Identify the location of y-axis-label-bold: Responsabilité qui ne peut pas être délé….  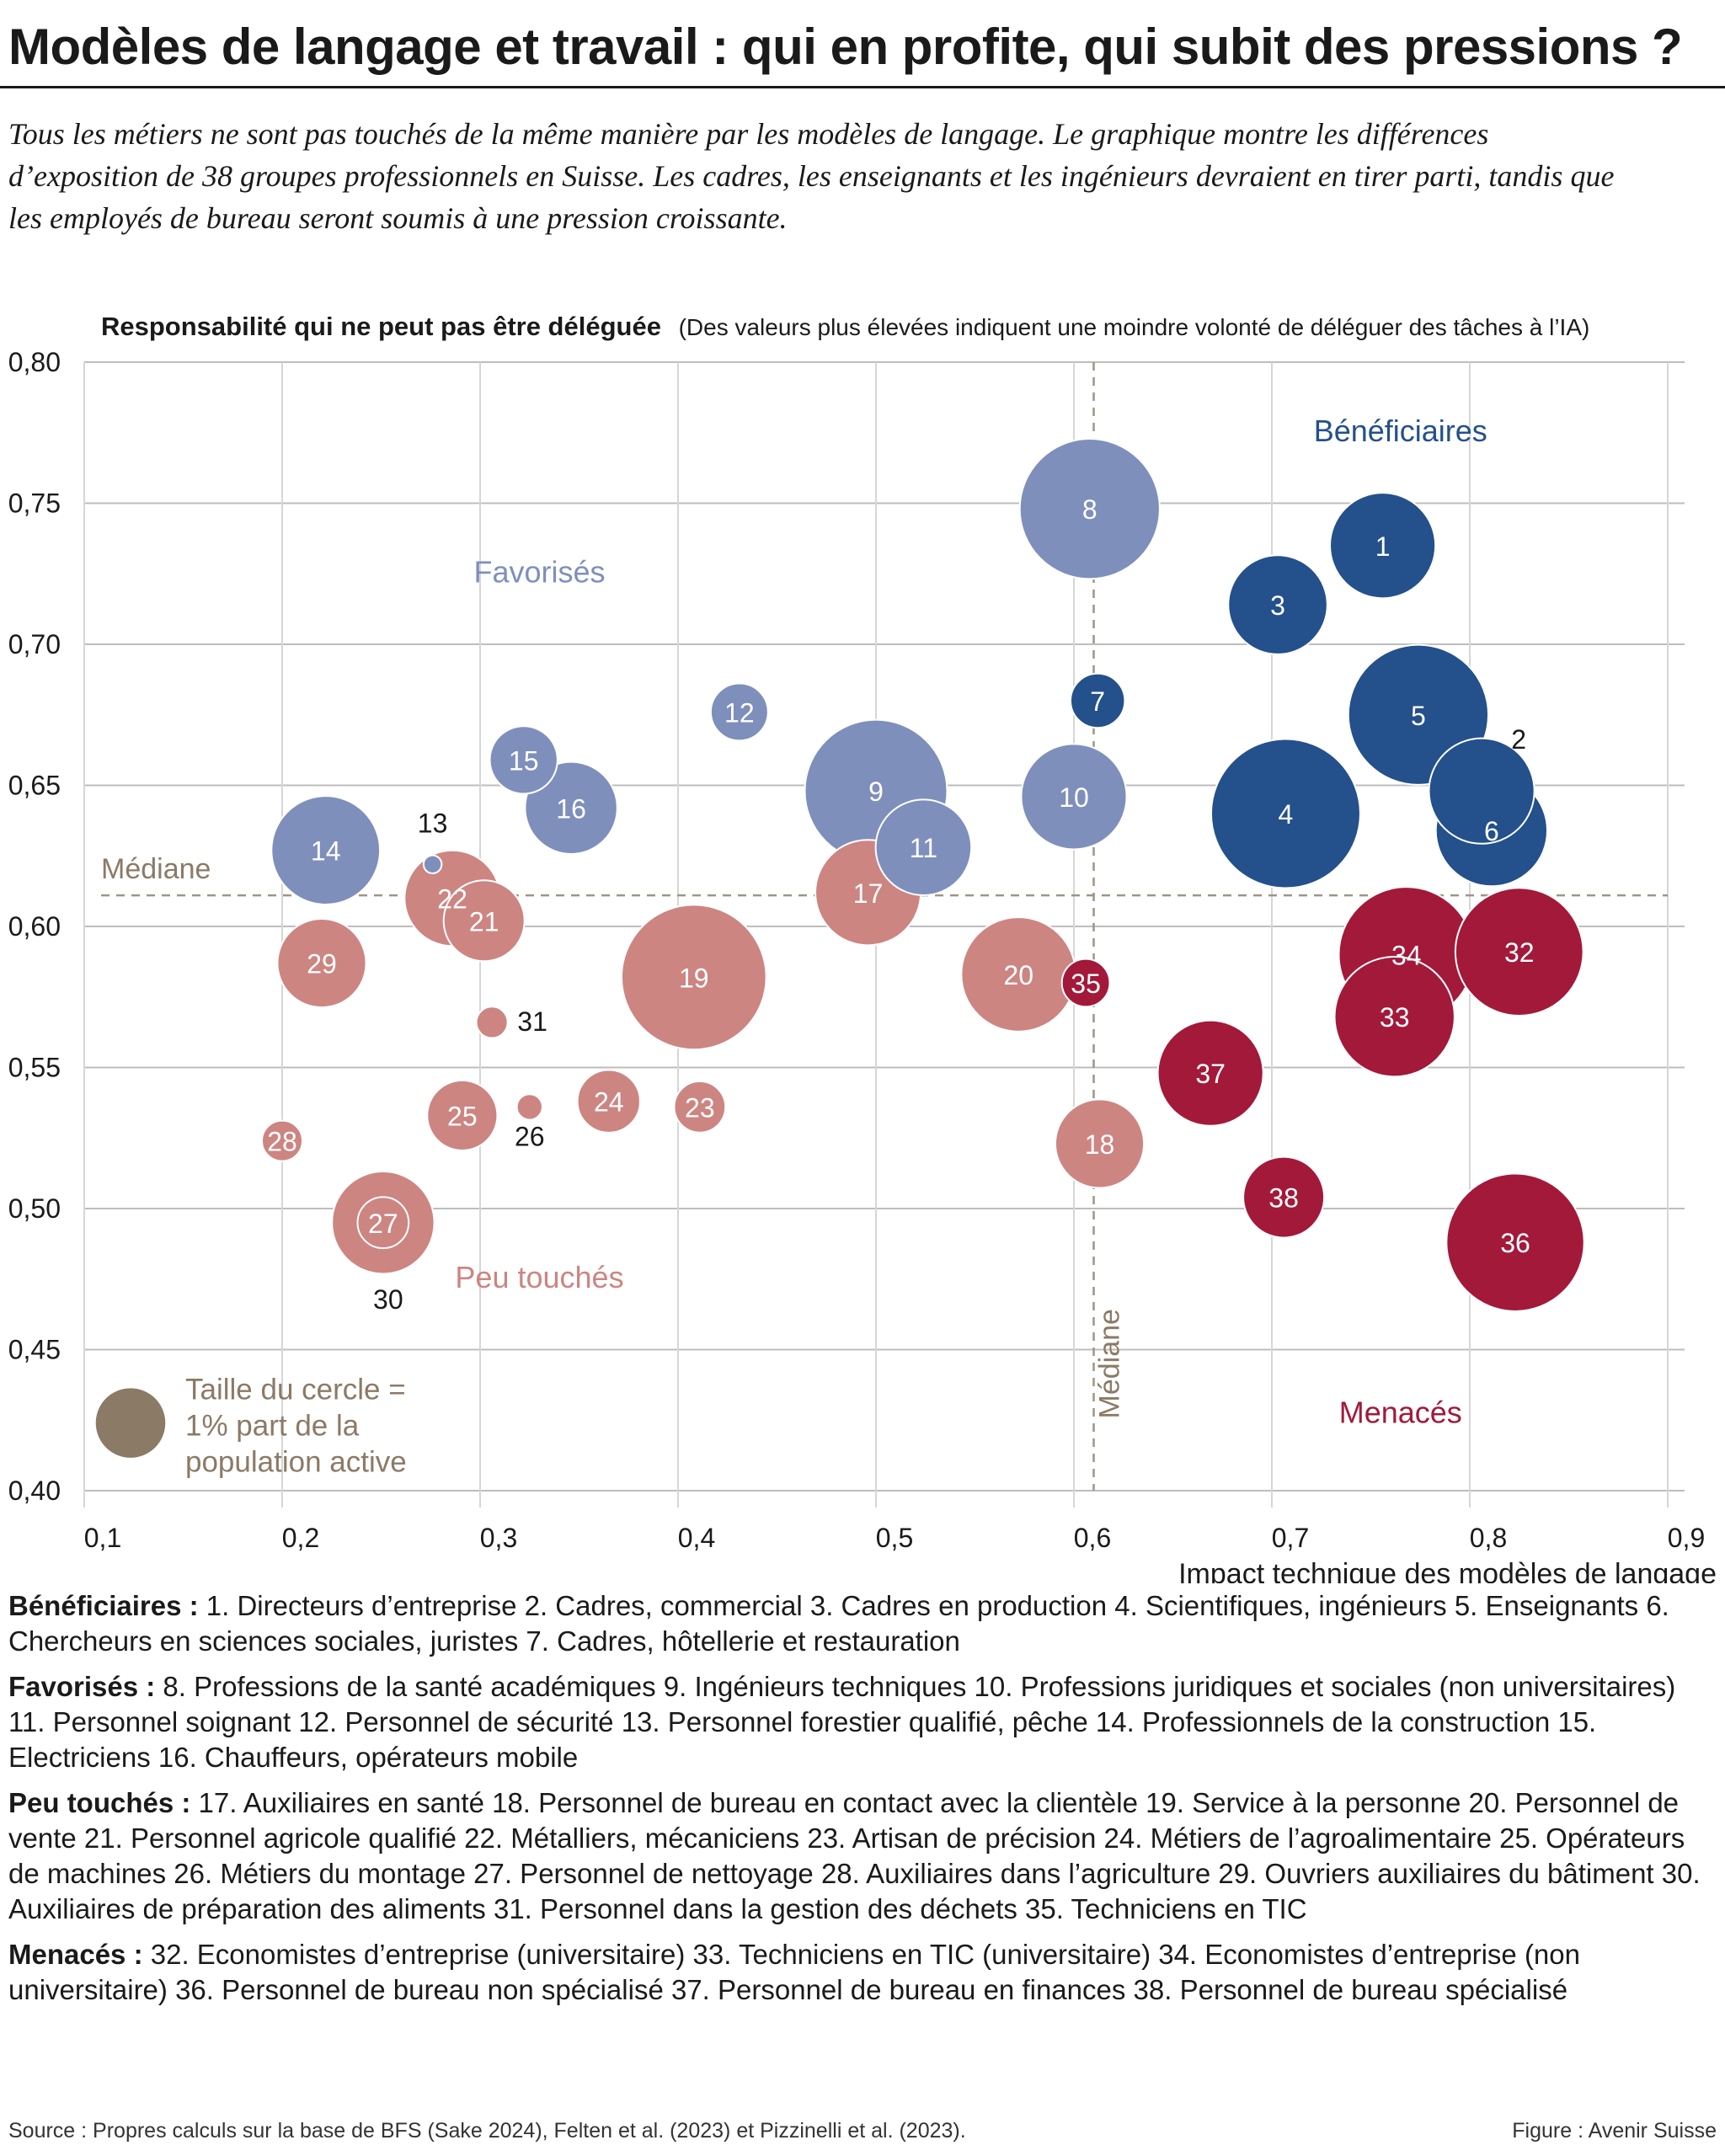
(381, 326).